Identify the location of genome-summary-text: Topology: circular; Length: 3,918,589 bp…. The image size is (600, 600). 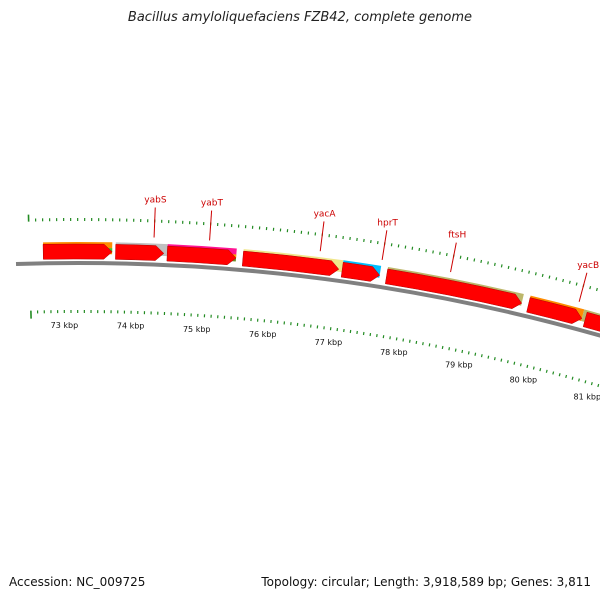
(426, 582).